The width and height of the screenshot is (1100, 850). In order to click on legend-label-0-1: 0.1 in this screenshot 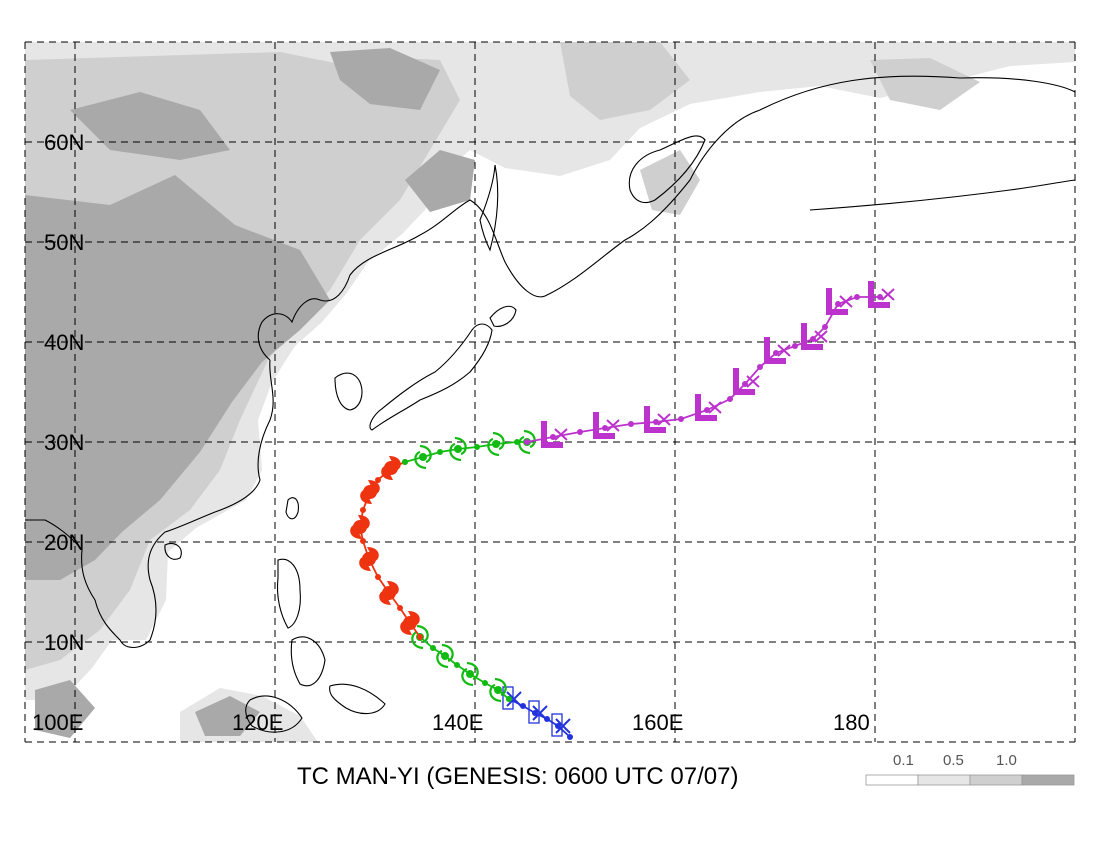, I will do `click(903, 760)`.